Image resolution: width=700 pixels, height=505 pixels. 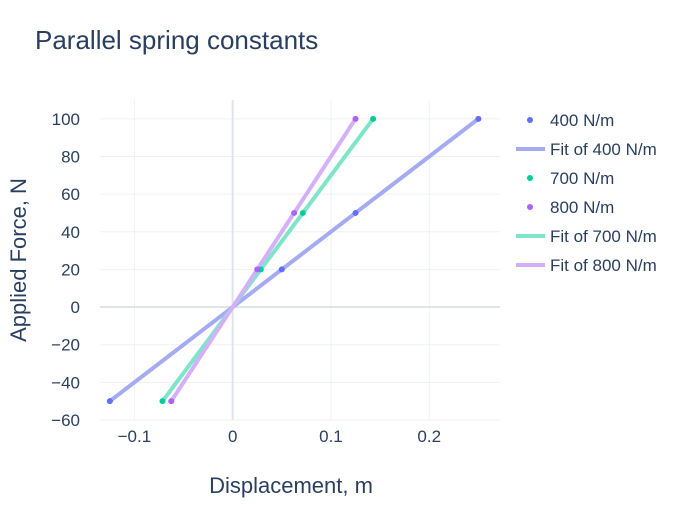 I want to click on legend-item: Fit of 400 N/m, so click(x=586, y=149).